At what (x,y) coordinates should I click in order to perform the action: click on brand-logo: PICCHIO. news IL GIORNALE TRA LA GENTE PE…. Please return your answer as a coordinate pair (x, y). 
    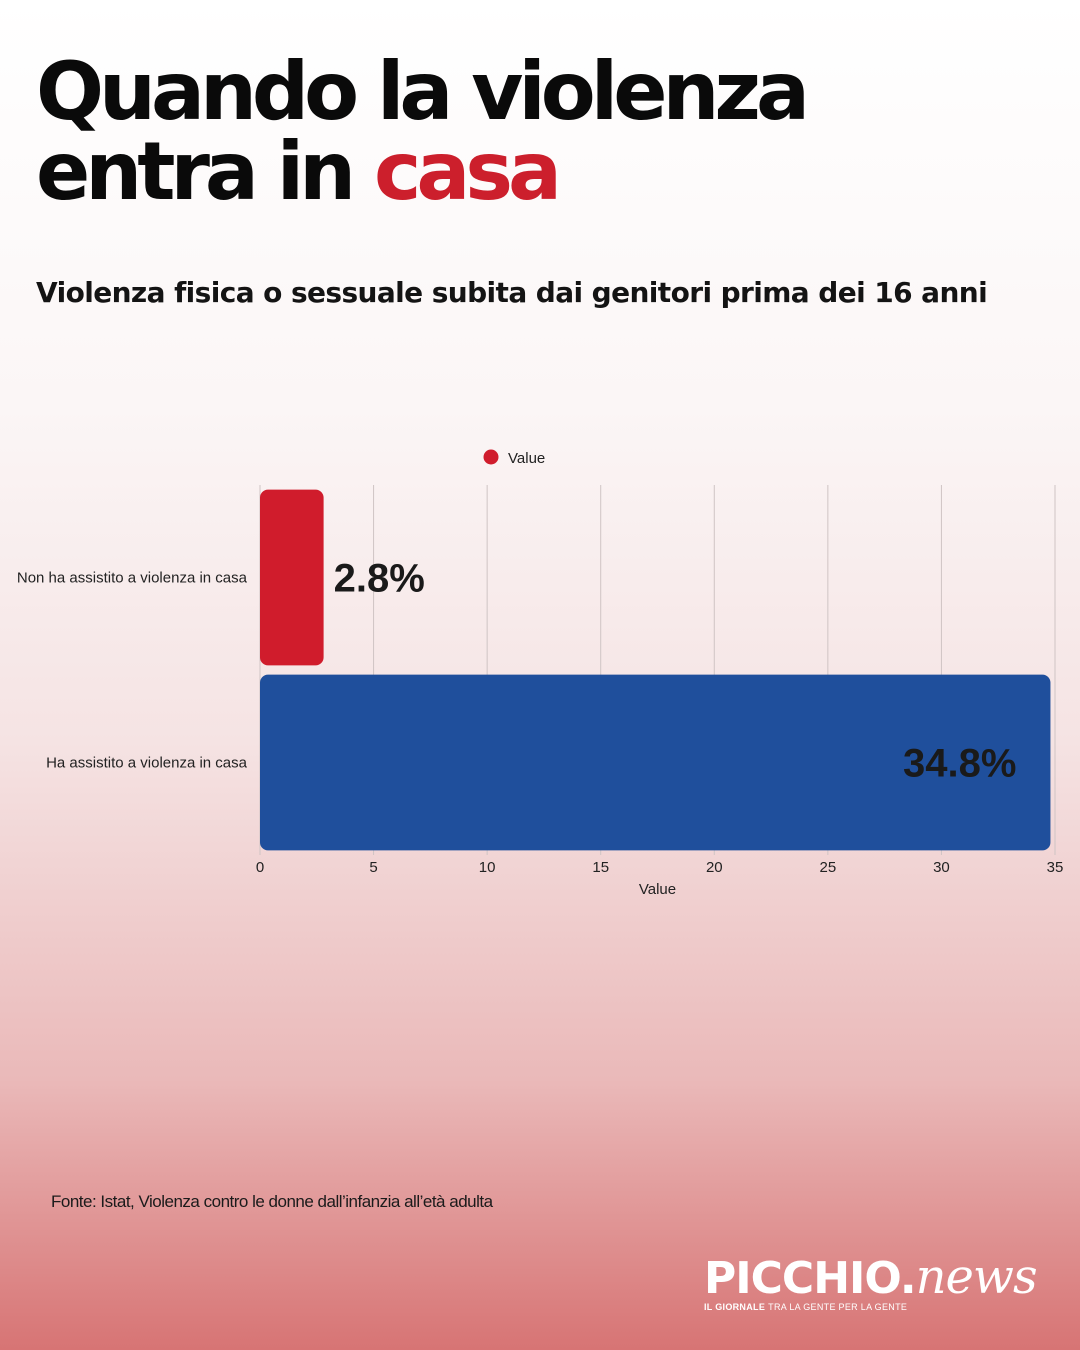
    Looking at the image, I should click on (871, 1280).